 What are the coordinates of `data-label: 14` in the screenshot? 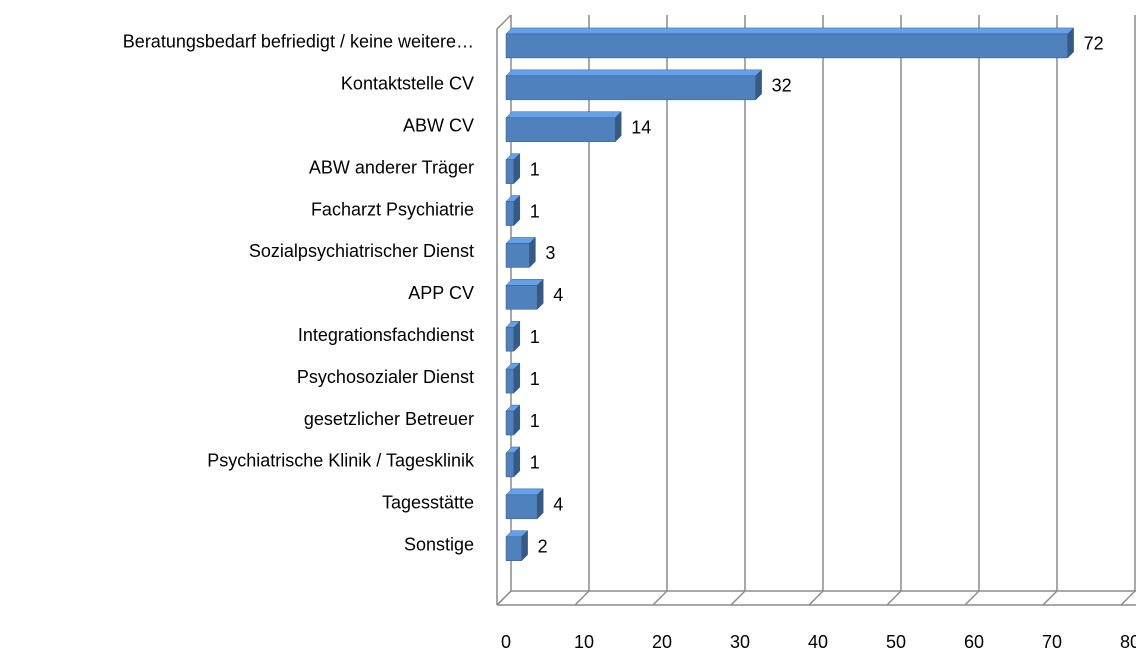 It's located at (641, 128).